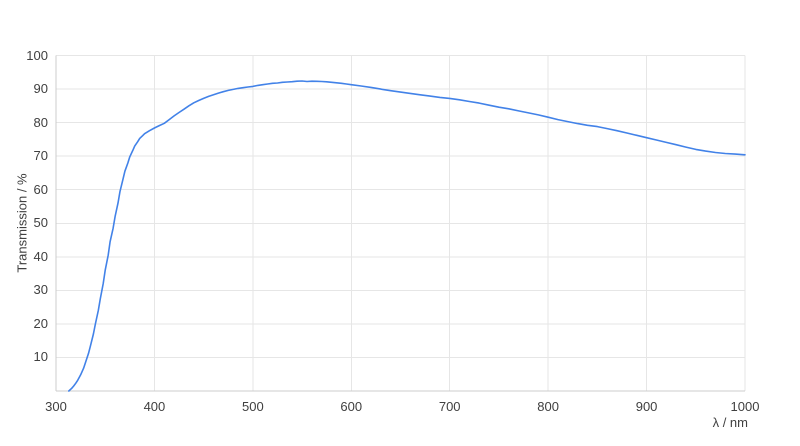 This screenshot has width=800, height=446. Describe the element at coordinates (40, 223) in the screenshot. I see `y-tick-label: 50` at that location.